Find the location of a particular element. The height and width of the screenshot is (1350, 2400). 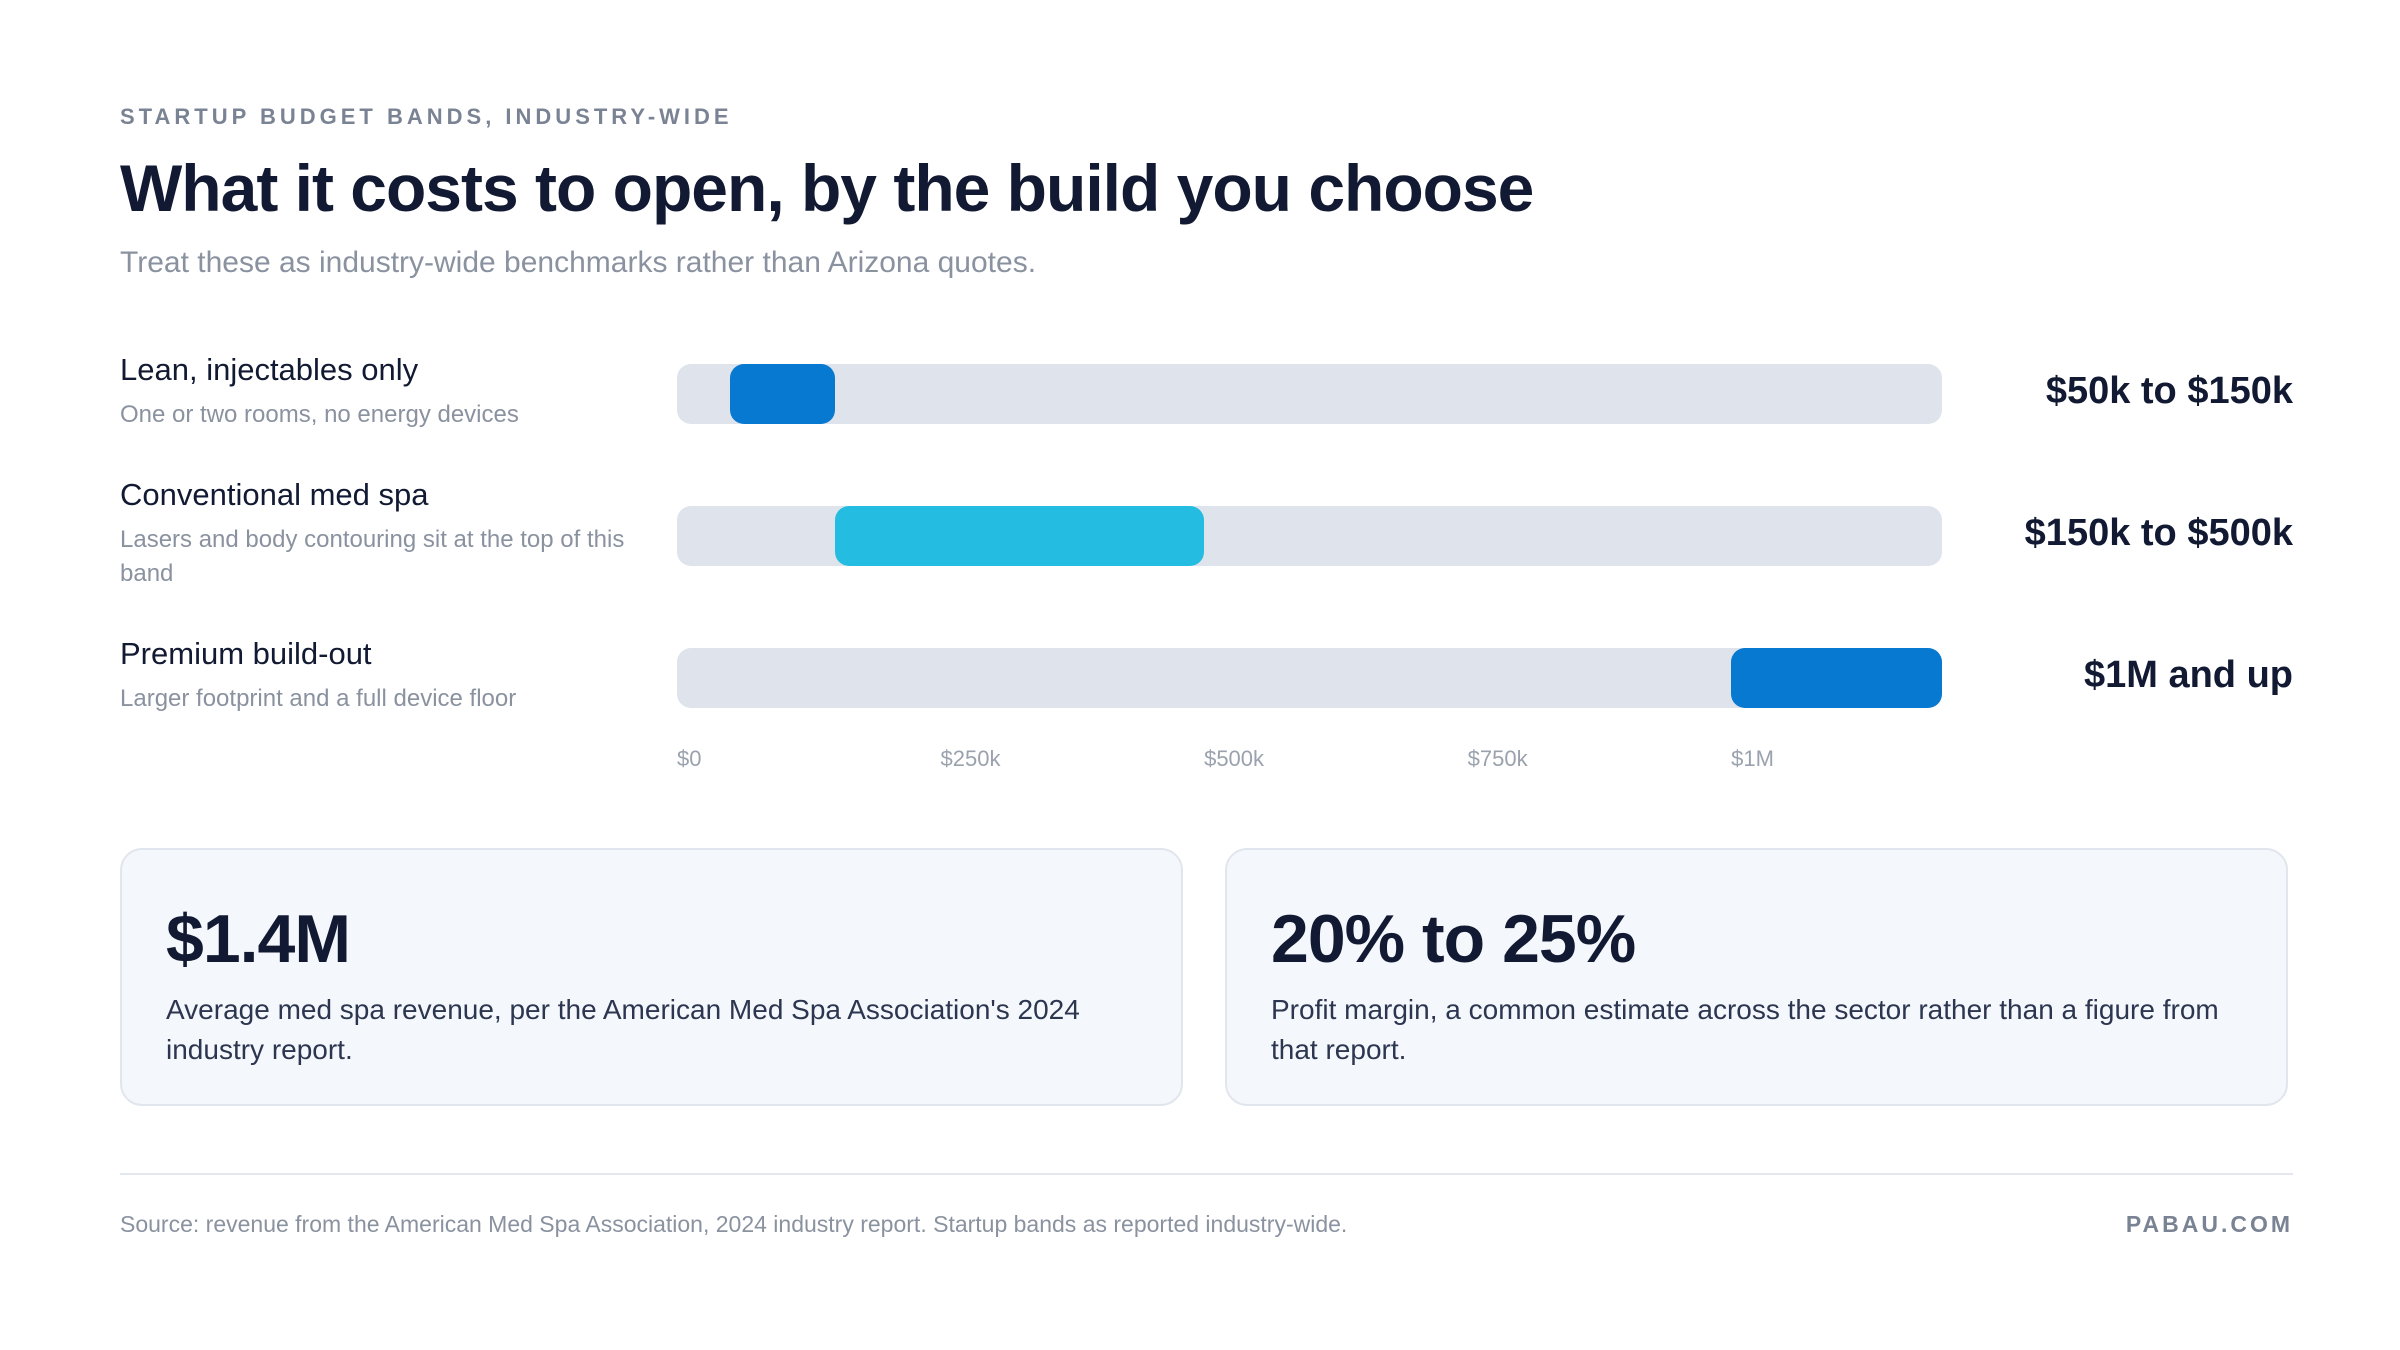

bar-fill-lean is located at coordinates (782, 394).